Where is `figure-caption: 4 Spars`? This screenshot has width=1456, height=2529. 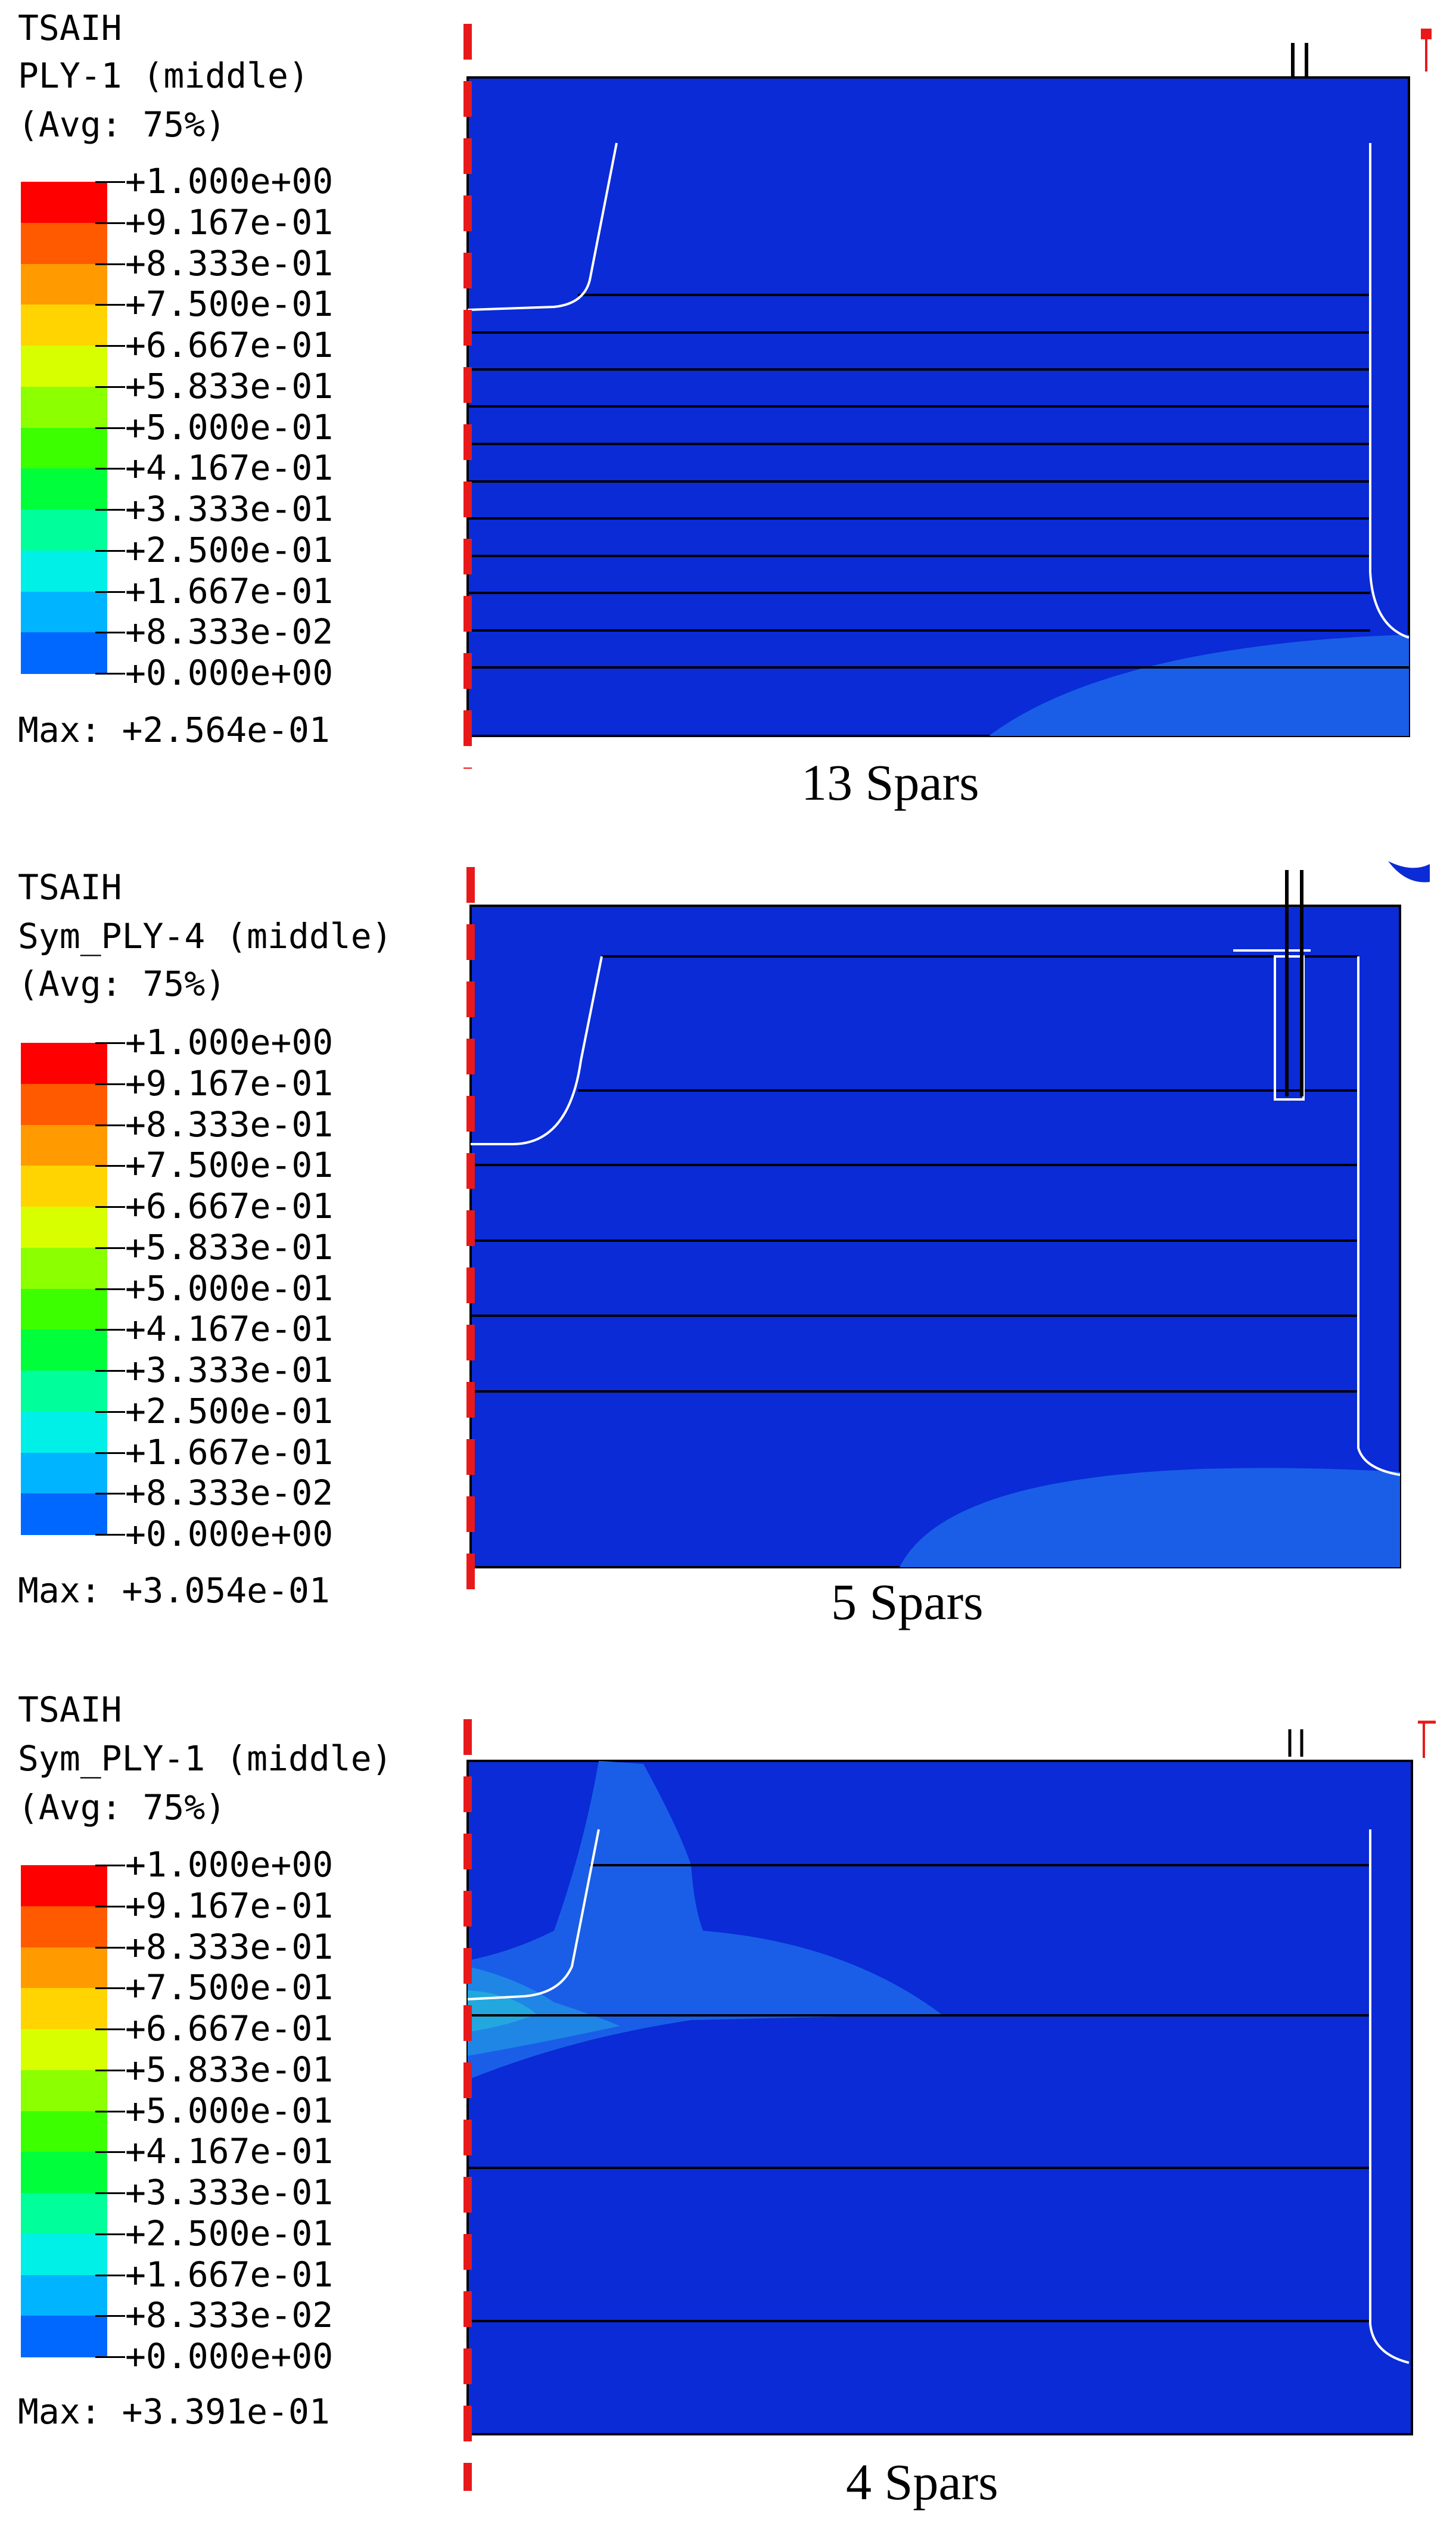
figure-caption: 4 Spars is located at coordinates (922, 2482).